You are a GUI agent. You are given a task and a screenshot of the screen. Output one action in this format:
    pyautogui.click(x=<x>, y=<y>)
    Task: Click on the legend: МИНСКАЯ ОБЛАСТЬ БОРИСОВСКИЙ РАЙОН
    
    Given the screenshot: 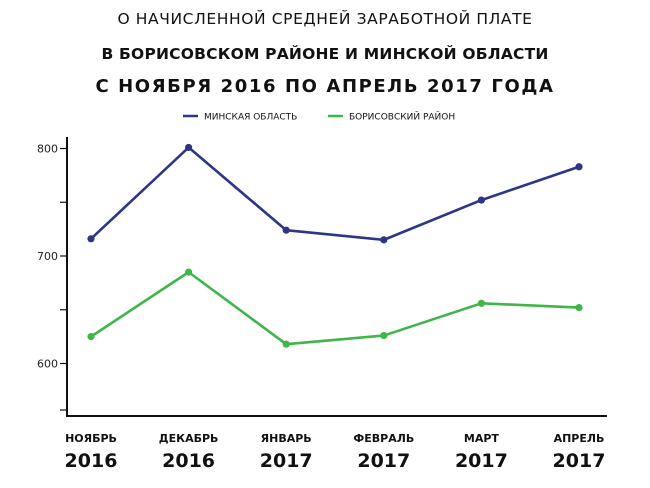 What is the action you would take?
    pyautogui.click(x=319, y=117)
    